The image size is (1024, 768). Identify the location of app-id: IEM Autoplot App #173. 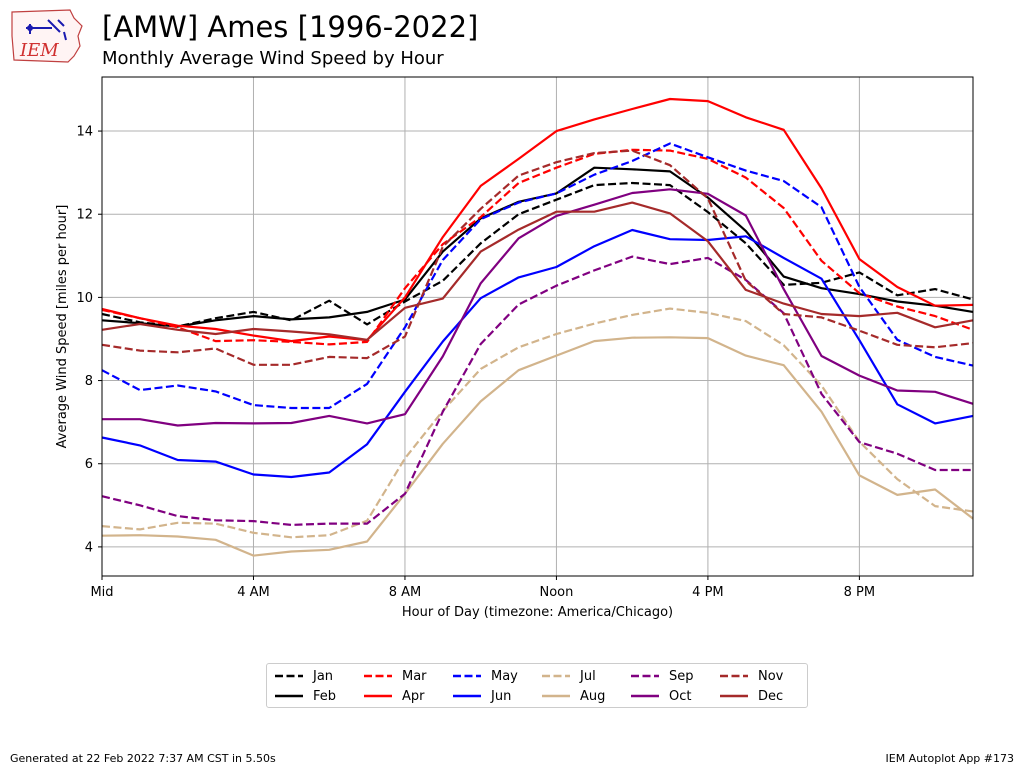
(950, 758).